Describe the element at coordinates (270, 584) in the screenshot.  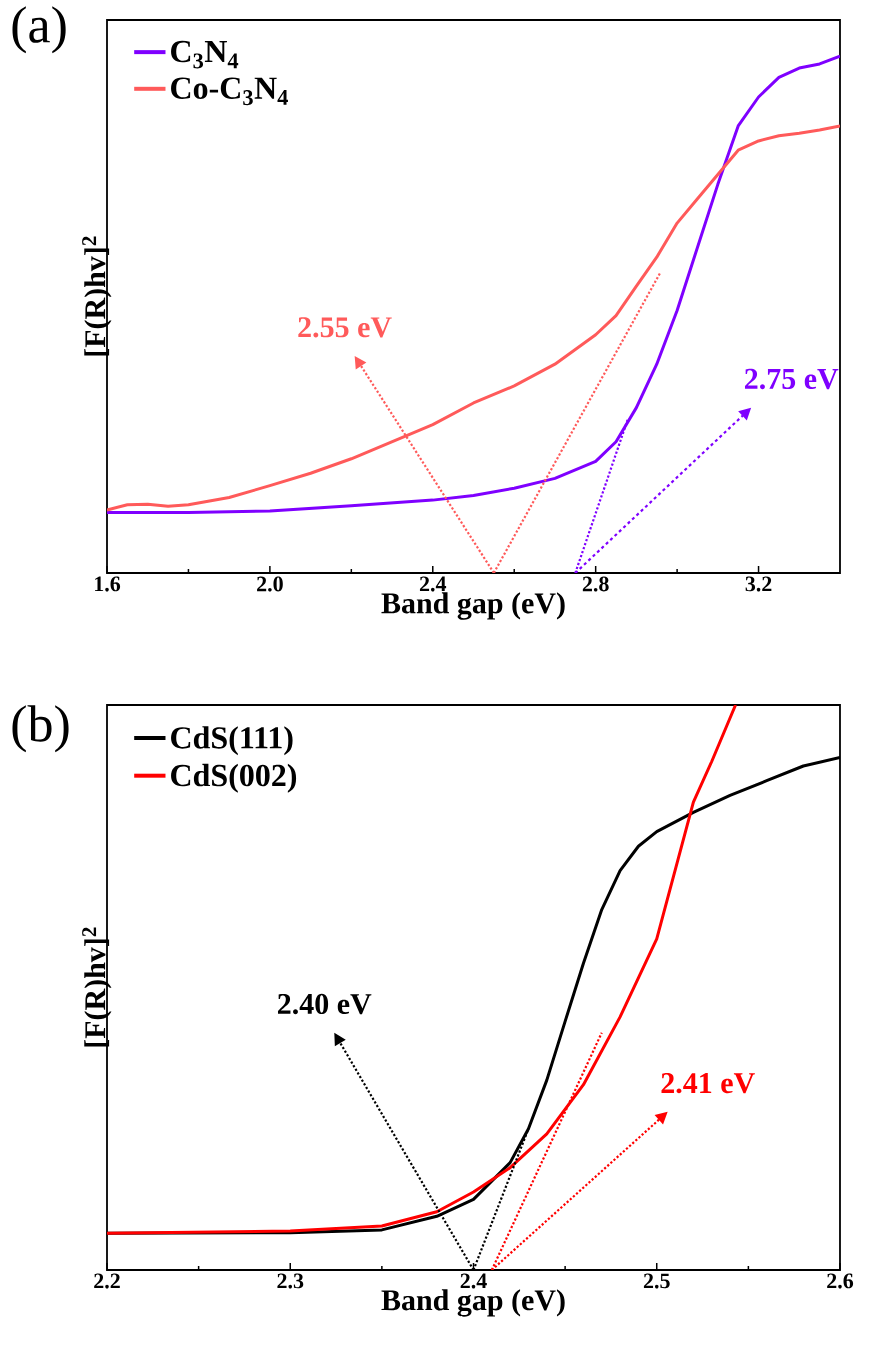
I see `x-tick-label: 2.0` at that location.